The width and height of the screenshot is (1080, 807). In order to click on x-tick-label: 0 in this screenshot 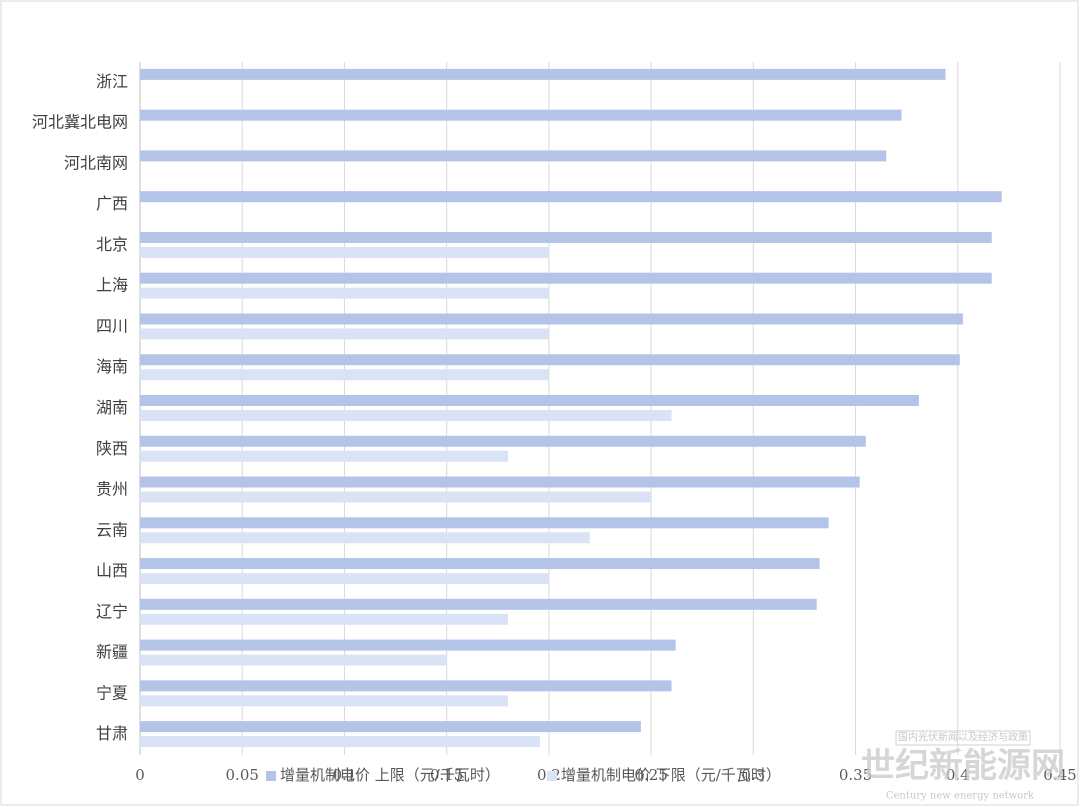, I will do `click(140, 775)`.